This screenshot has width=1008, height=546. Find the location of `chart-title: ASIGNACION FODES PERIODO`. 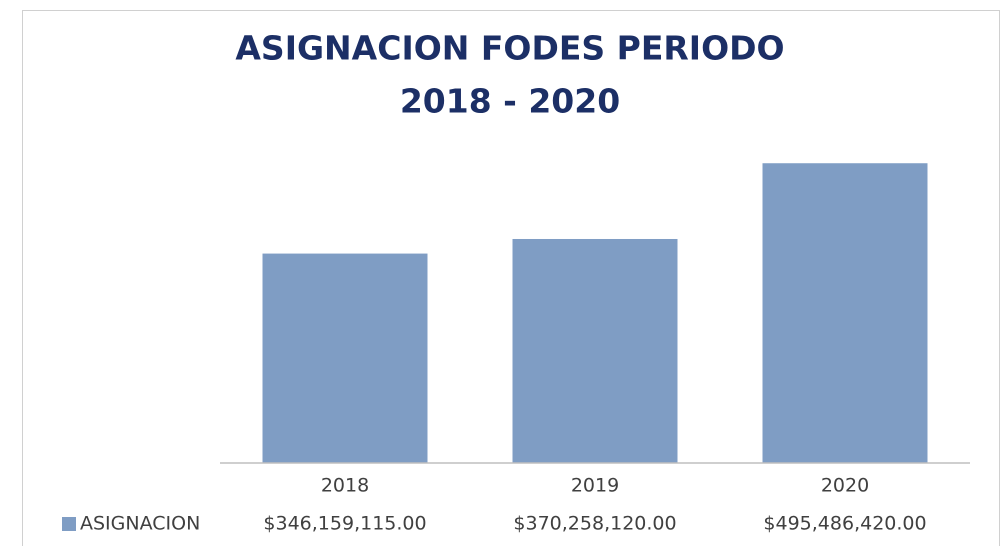

chart-title: ASIGNACION FODES PERIODO is located at coordinates (509, 48).